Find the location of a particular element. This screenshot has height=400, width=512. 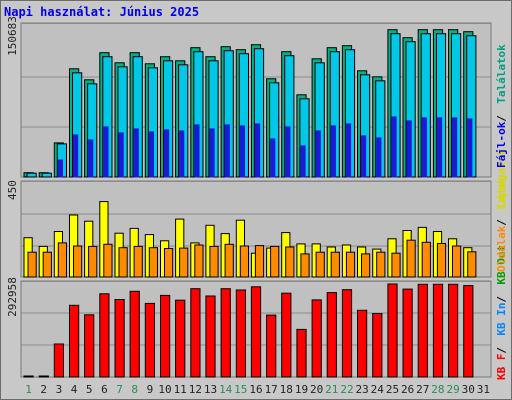

y-tick-label: 292958 is located at coordinates (12, 297).